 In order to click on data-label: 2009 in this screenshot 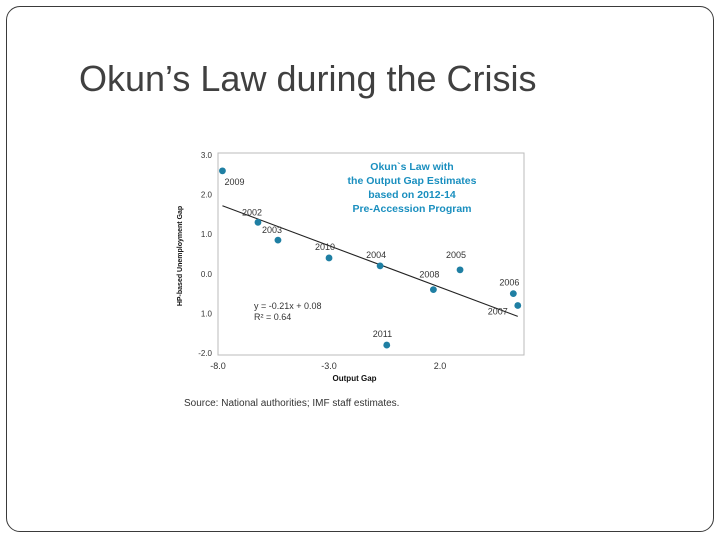, I will do `click(234, 182)`.